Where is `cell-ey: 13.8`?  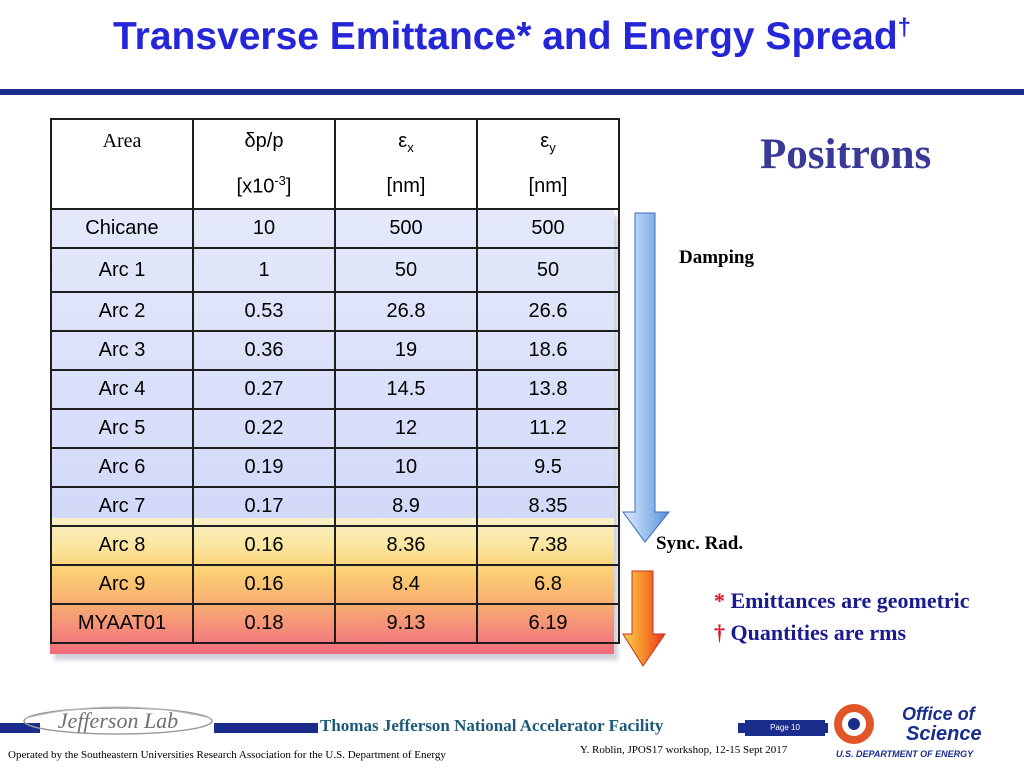 cell-ey: 13.8 is located at coordinates (548, 389).